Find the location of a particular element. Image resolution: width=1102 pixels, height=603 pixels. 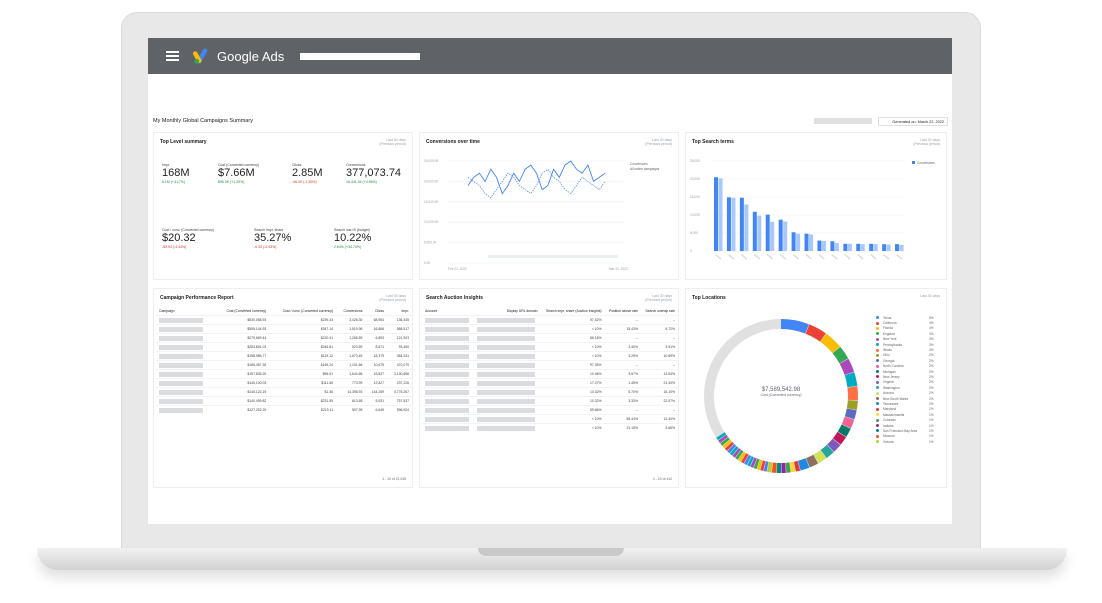

legend-item: Arizona 2% is located at coordinates (905, 392).